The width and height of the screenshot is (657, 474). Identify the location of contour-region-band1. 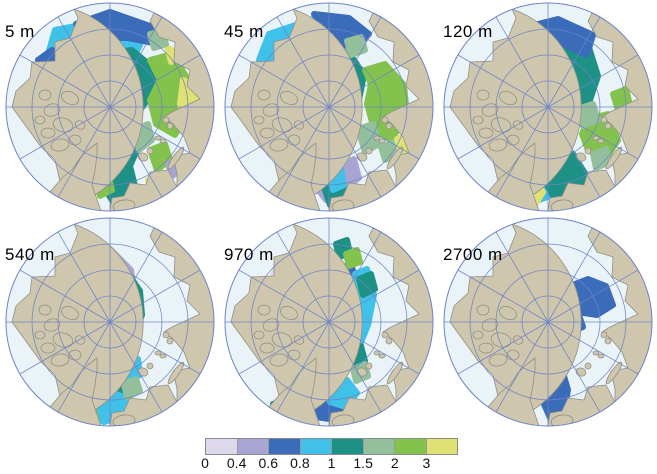
(351, 172).